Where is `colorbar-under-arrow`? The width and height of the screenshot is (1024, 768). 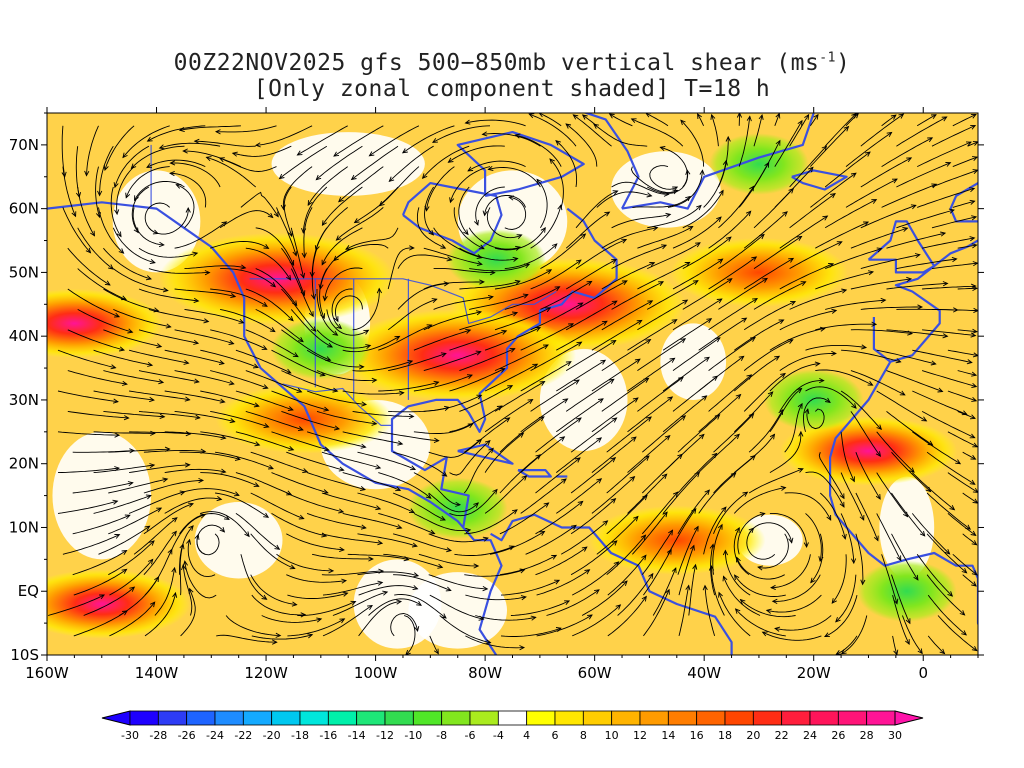 colorbar-under-arrow is located at coordinates (116, 718).